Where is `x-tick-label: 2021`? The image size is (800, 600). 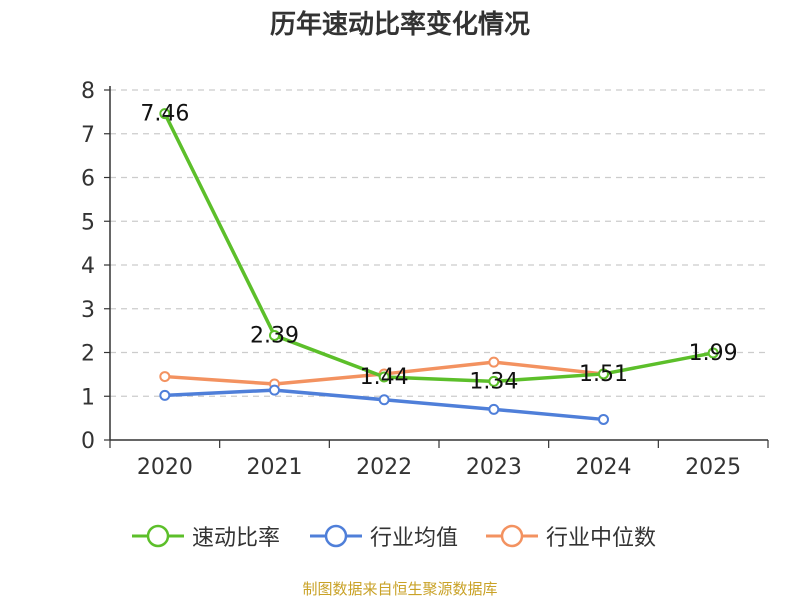 x-tick-label: 2021 is located at coordinates (275, 467).